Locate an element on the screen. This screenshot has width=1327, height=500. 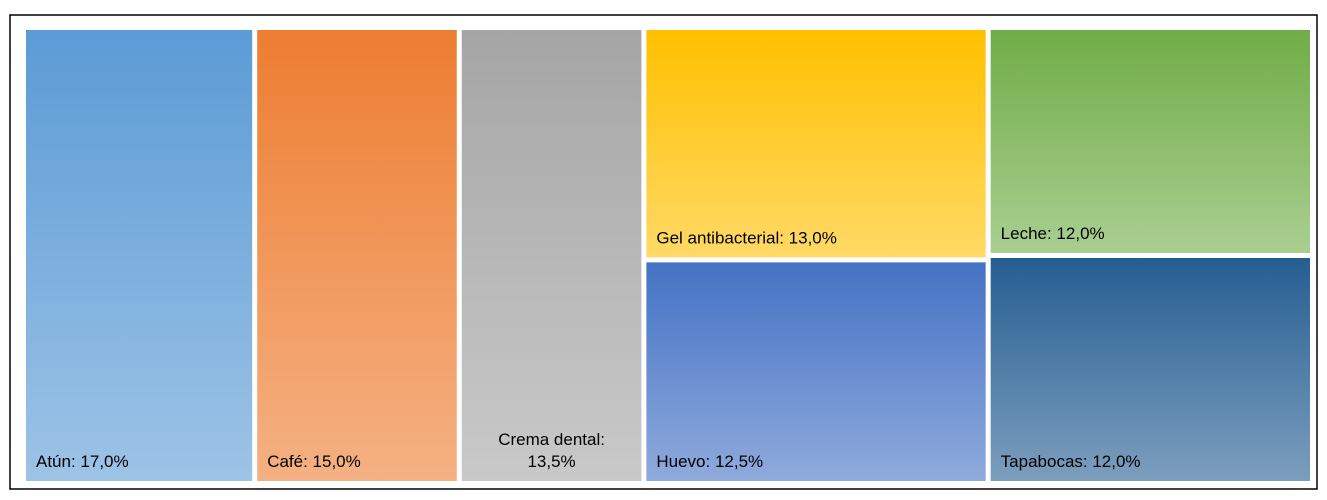
tile-label: Huevo: 12,5% is located at coordinates (709, 461).